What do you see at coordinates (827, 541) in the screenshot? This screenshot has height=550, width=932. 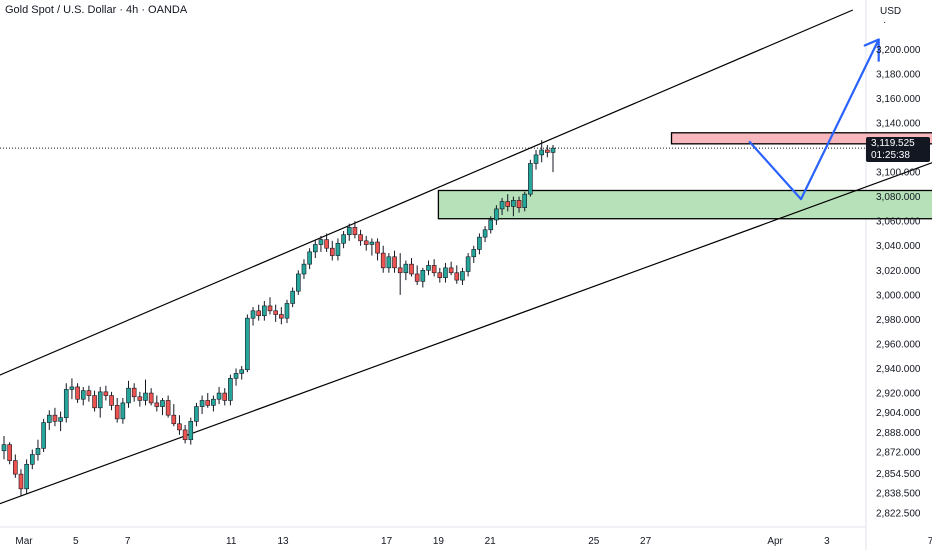 I see `x-tick-label: 3` at bounding box center [827, 541].